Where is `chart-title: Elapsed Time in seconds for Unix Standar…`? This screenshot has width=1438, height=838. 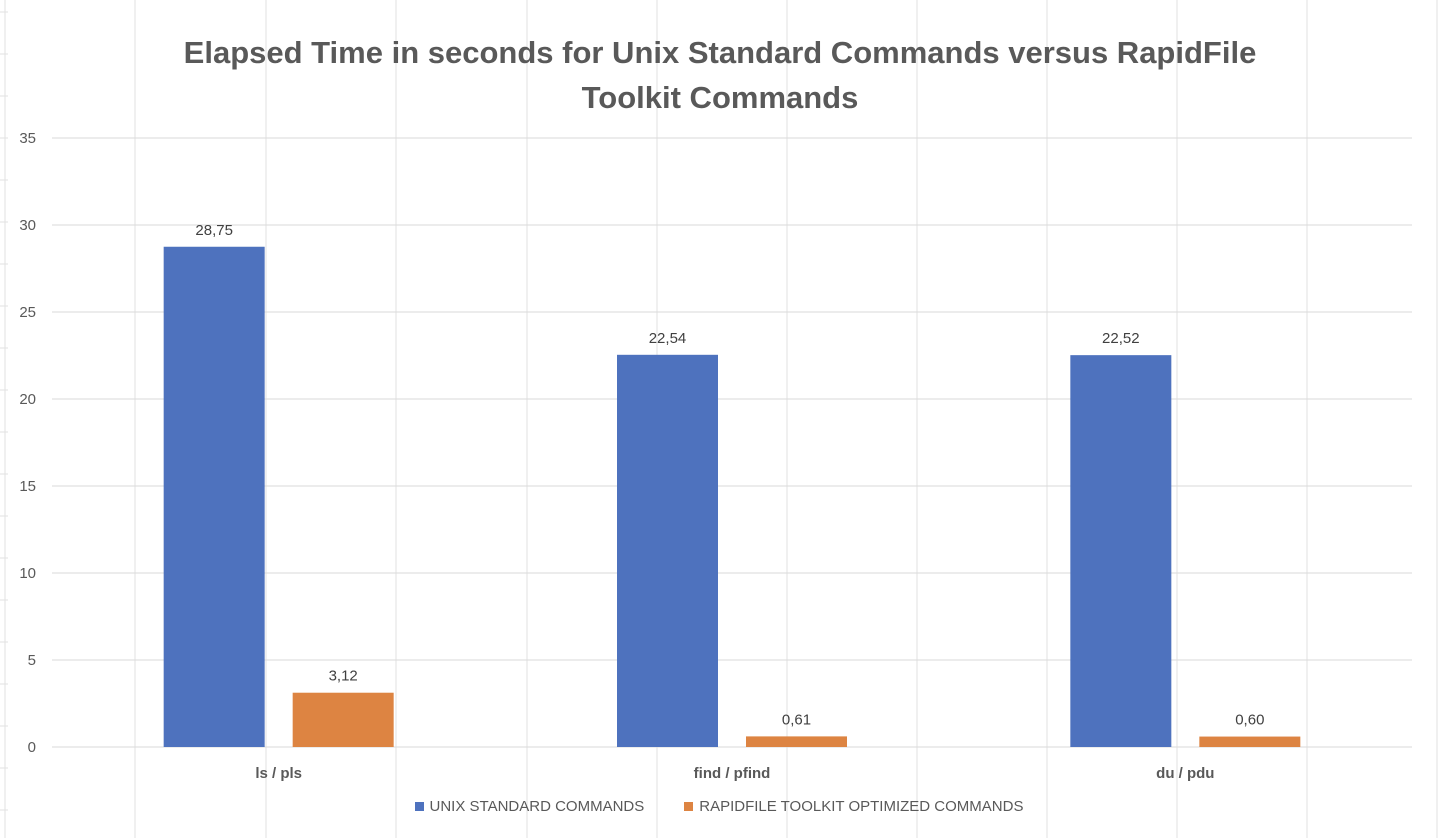
chart-title: Elapsed Time in seconds for Unix Standar… is located at coordinates (720, 75).